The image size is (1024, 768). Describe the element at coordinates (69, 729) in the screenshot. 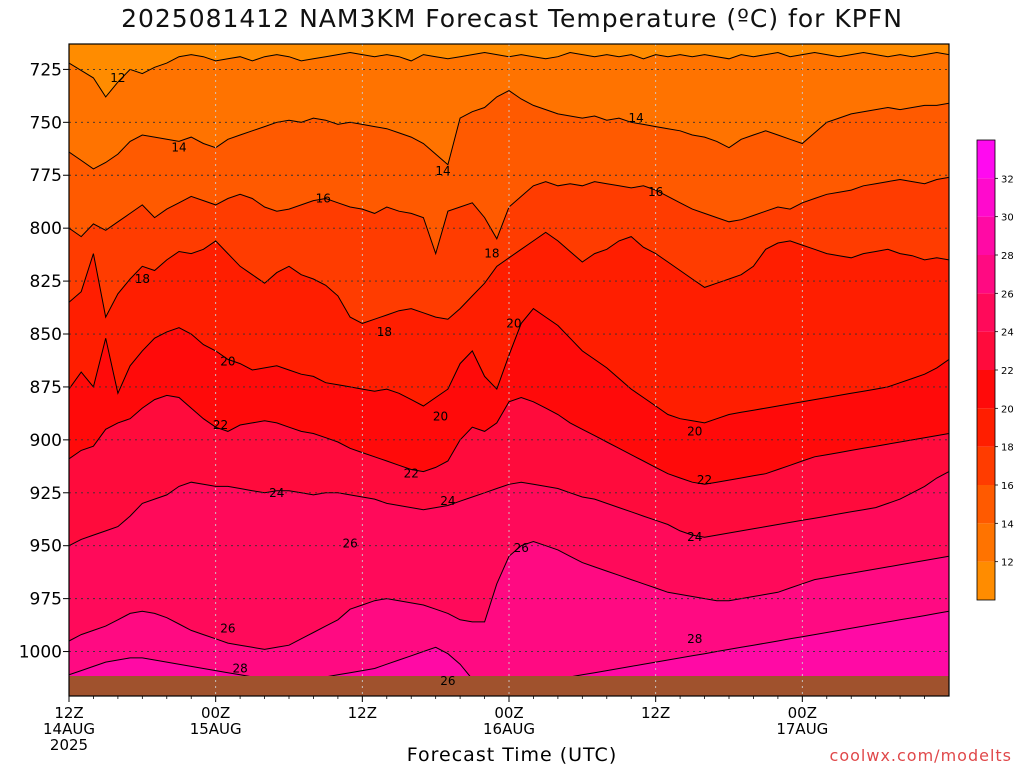

I see `x-tick-label-0: 12Z 14AUG 2025` at that location.